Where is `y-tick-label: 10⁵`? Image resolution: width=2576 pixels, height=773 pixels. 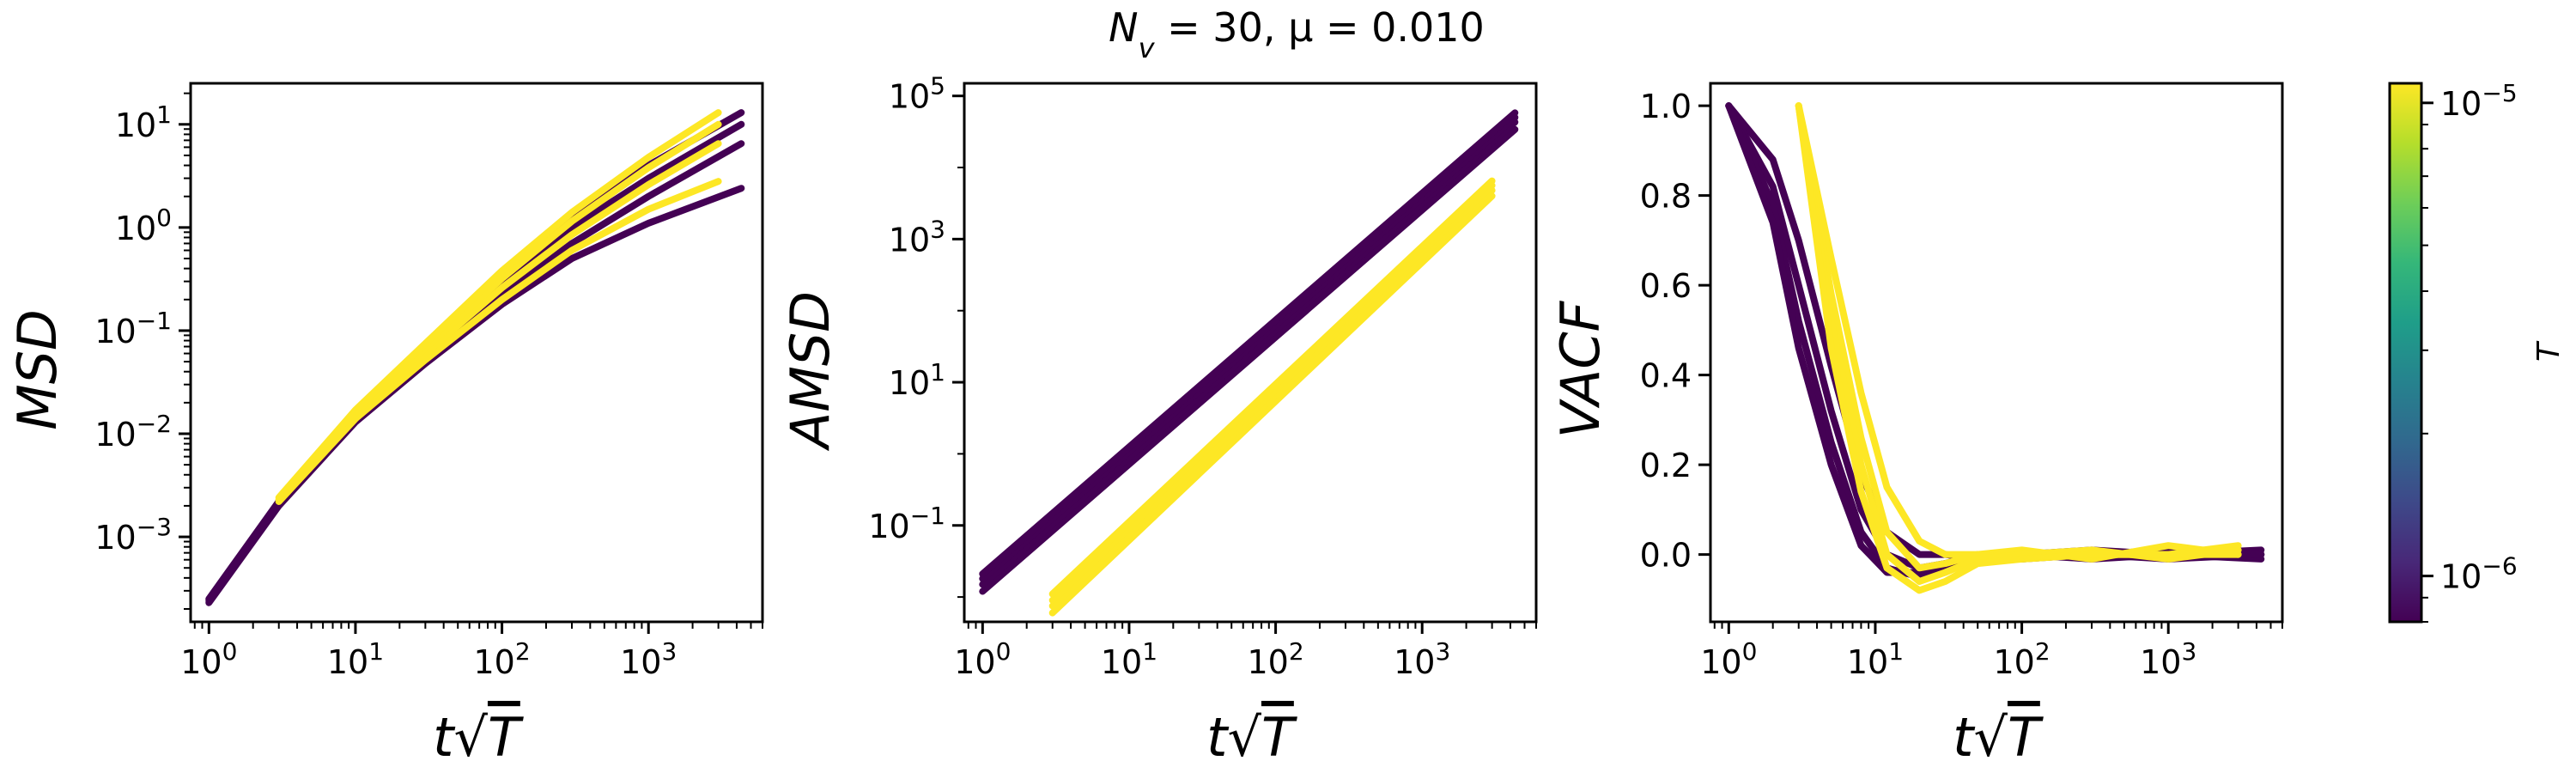
y-tick-label: 10⁵ is located at coordinates (917, 93).